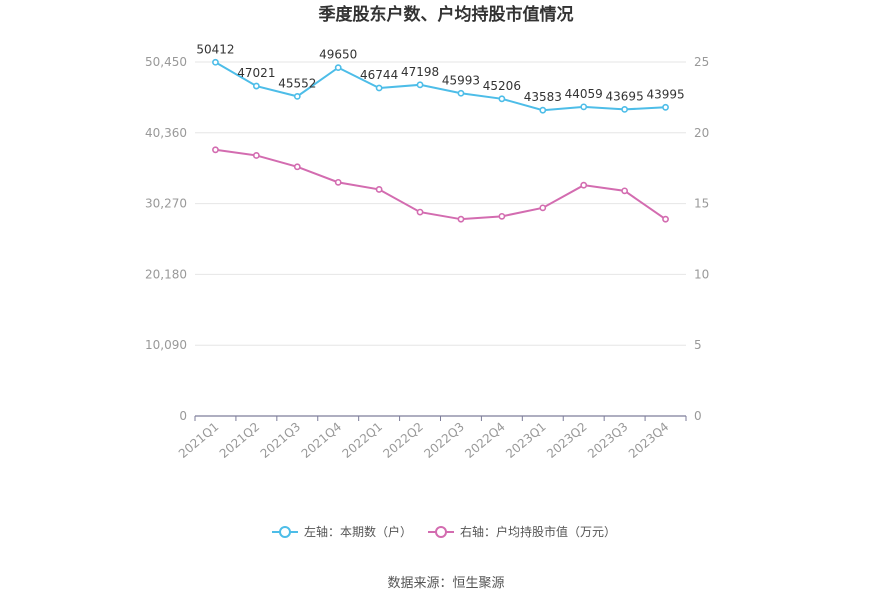 The image size is (893, 603). Describe the element at coordinates (183, 416) in the screenshot. I see `left-tick-label: 0` at that location.